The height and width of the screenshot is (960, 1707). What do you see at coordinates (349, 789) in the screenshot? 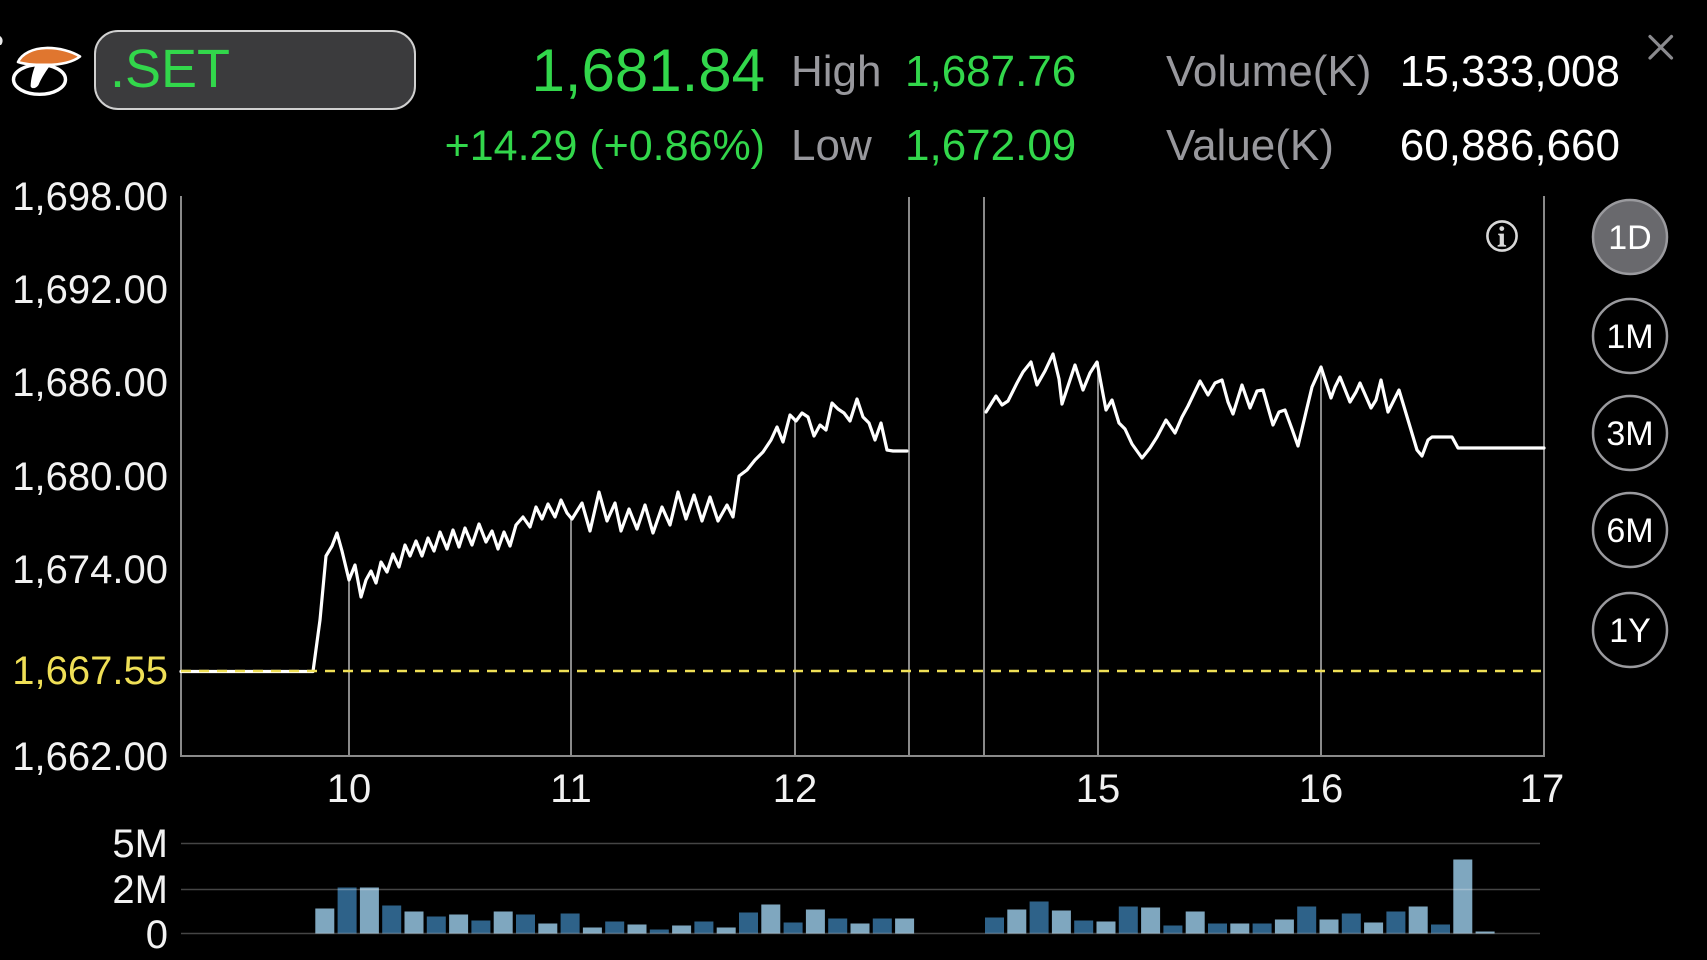
I see `svg-text: 10` at bounding box center [349, 789].